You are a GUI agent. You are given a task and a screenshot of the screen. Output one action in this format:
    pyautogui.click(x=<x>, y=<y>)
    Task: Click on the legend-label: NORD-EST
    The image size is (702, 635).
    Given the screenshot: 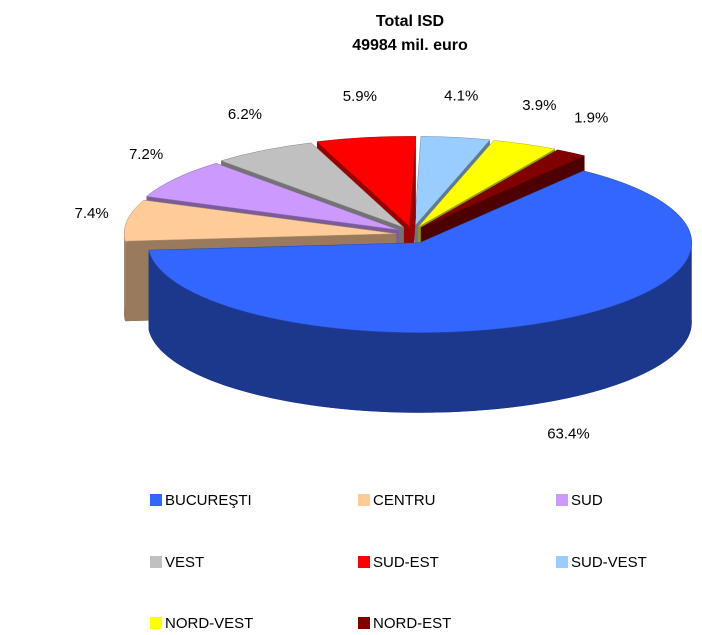 What is the action you would take?
    pyautogui.click(x=412, y=623)
    